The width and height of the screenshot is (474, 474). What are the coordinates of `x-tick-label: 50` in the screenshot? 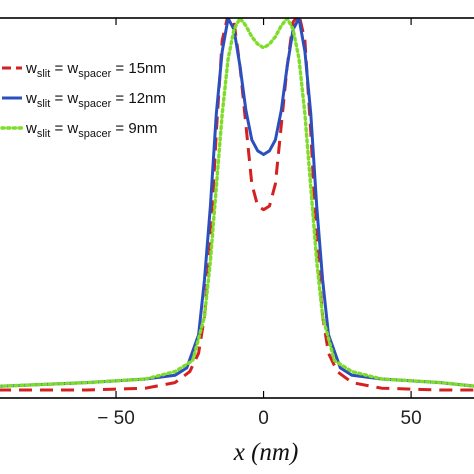 It's located at (411, 418).